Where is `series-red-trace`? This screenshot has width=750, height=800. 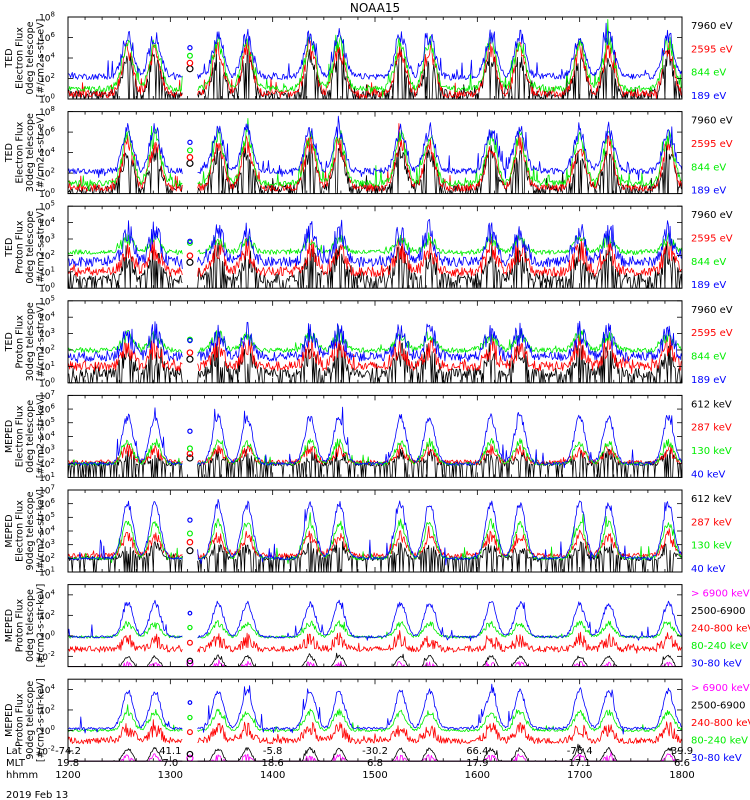 series-red-trace is located at coordinates (375, 732).